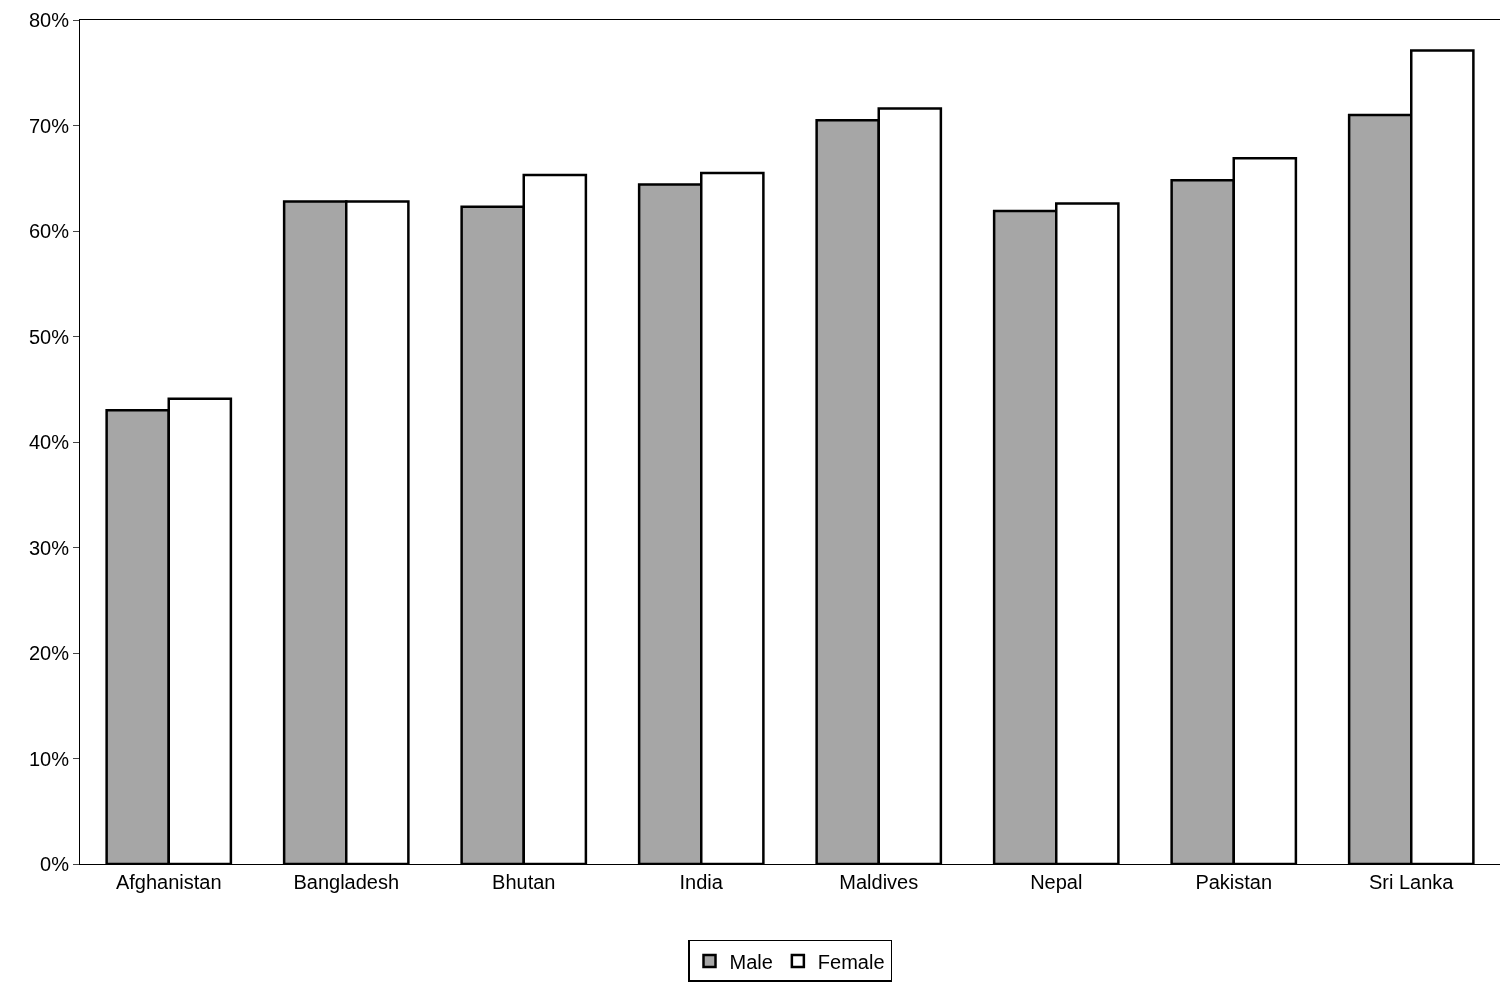  Describe the element at coordinates (49, 125) in the screenshot. I see `y-tick-label: 70%` at that location.